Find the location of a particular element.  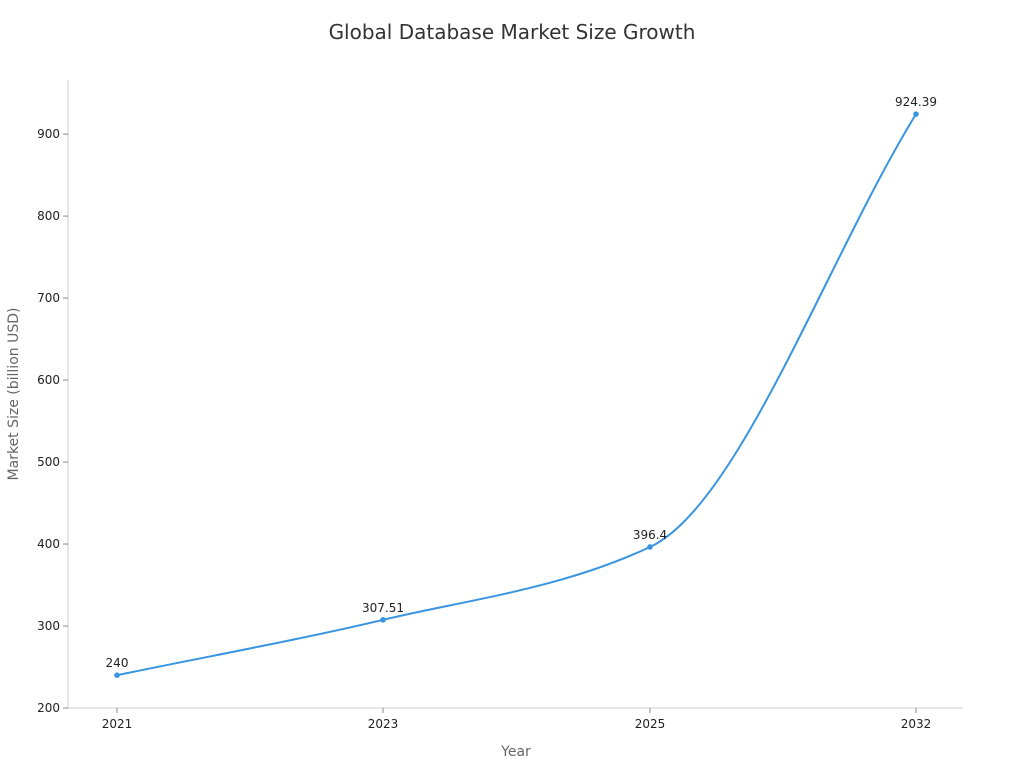

x-tick-label: 2025 is located at coordinates (650, 724).